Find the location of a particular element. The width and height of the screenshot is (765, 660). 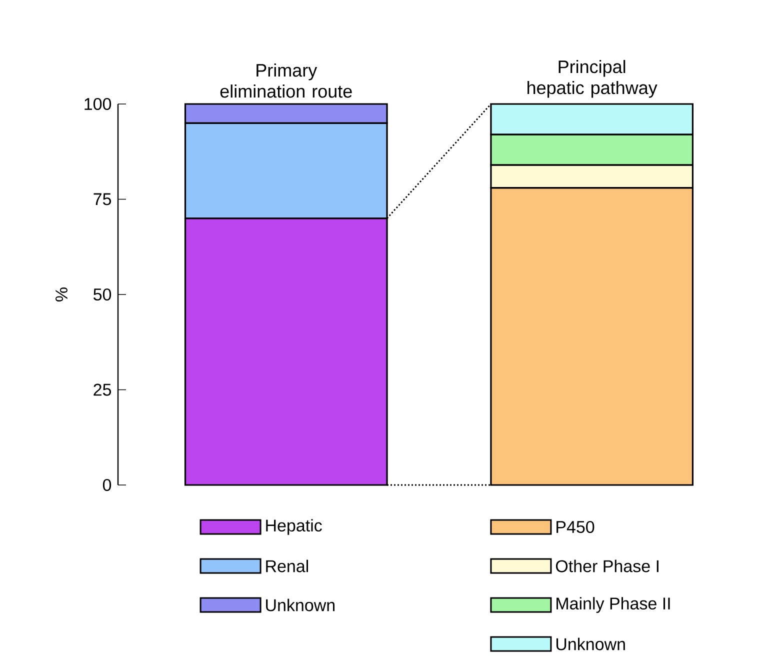

y-tick-label: 50 is located at coordinates (103, 294).